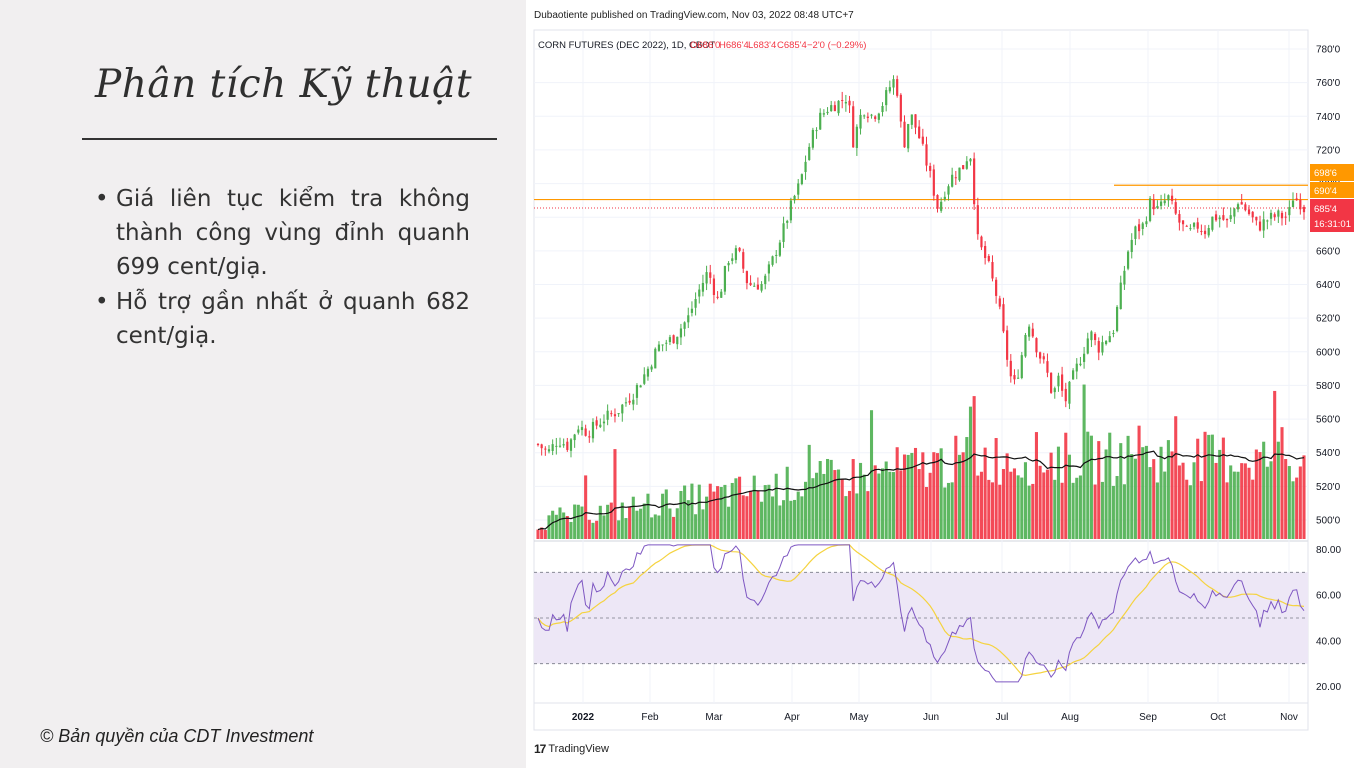 This screenshot has width=1365, height=768. I want to click on time-tick-label: Jun, so click(931, 717).